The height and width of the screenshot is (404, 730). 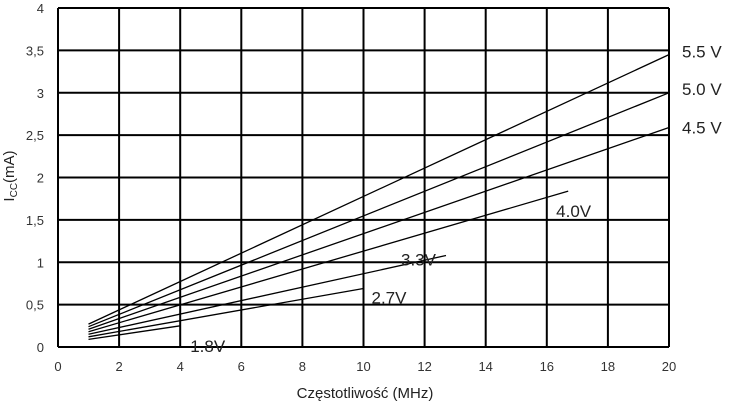 What do you see at coordinates (35, 50) in the screenshot?
I see `y-tick-label: 3,5` at bounding box center [35, 50].